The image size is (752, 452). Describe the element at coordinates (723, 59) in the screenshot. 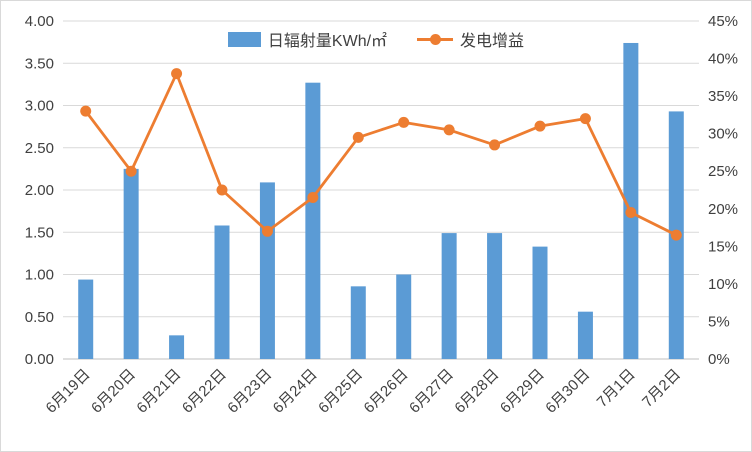

I see `svg-text: 40%` at that location.